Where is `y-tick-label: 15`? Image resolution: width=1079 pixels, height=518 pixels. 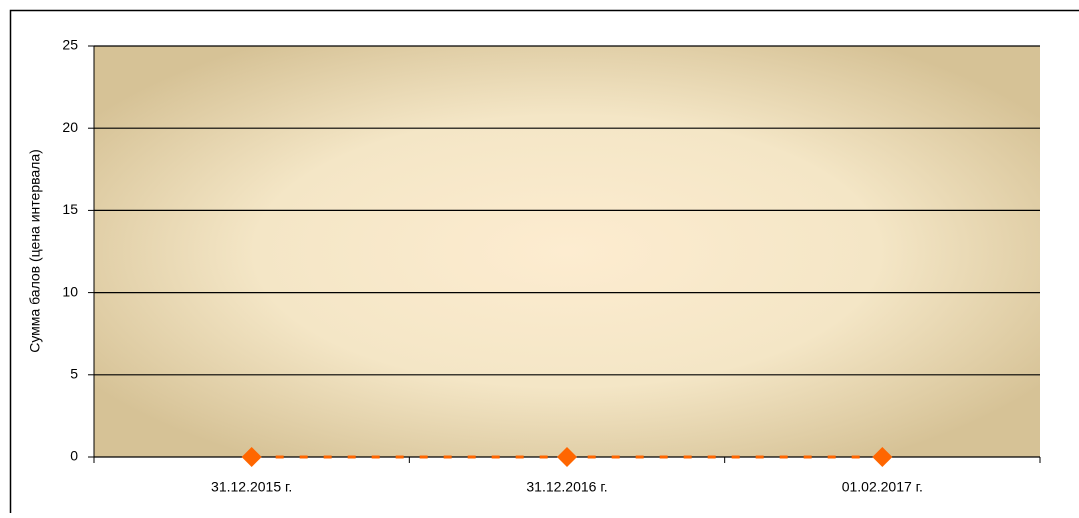 y-tick-label: 15 is located at coordinates (70, 209).